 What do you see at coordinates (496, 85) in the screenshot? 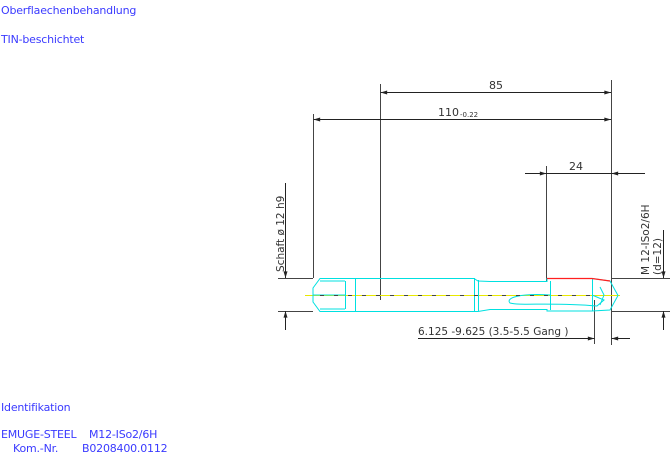
I see `dim-85-text: 85` at bounding box center [496, 85].